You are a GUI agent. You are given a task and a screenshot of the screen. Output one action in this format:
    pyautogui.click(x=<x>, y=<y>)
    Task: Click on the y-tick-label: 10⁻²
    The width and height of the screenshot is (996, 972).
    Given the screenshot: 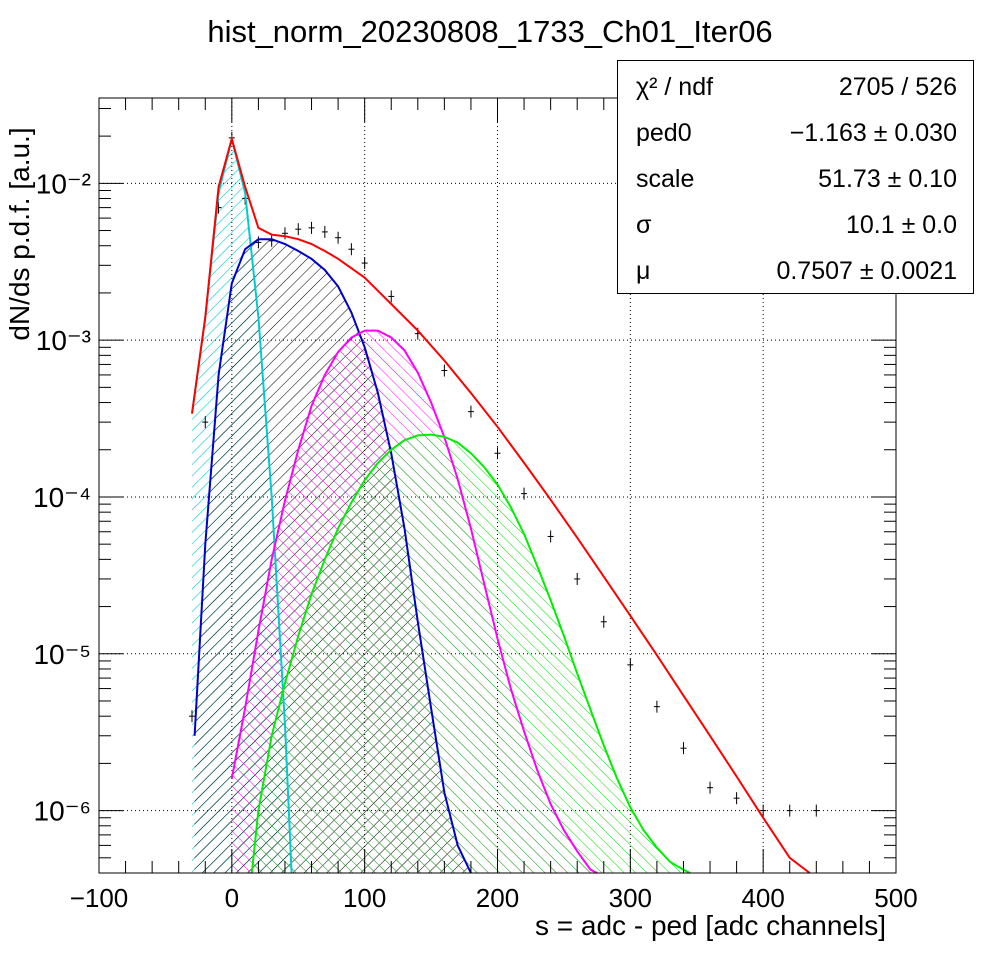 What is the action you would take?
    pyautogui.click(x=63, y=183)
    